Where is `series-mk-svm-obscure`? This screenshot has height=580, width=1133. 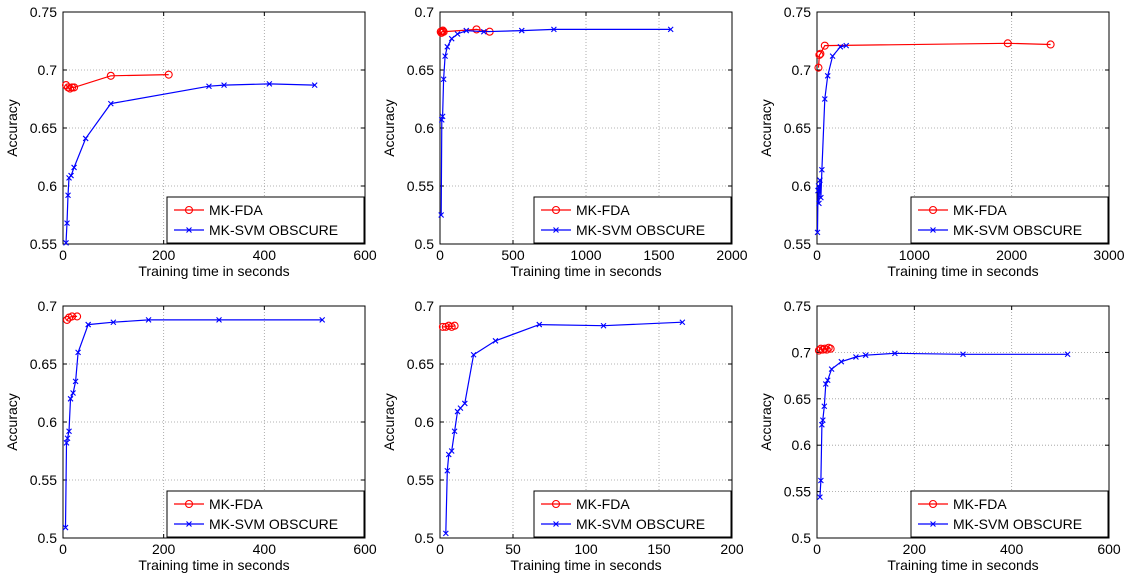
series-mk-svm-obscure is located at coordinates (556, 122).